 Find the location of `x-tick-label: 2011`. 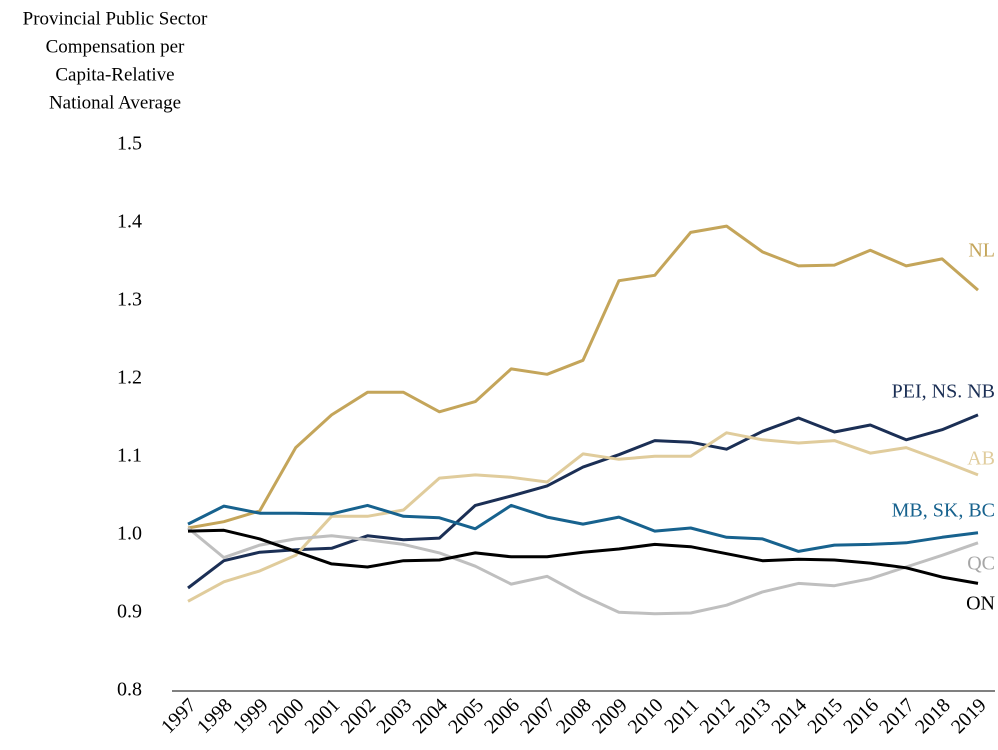

x-tick-label: 2011 is located at coordinates (681, 715).